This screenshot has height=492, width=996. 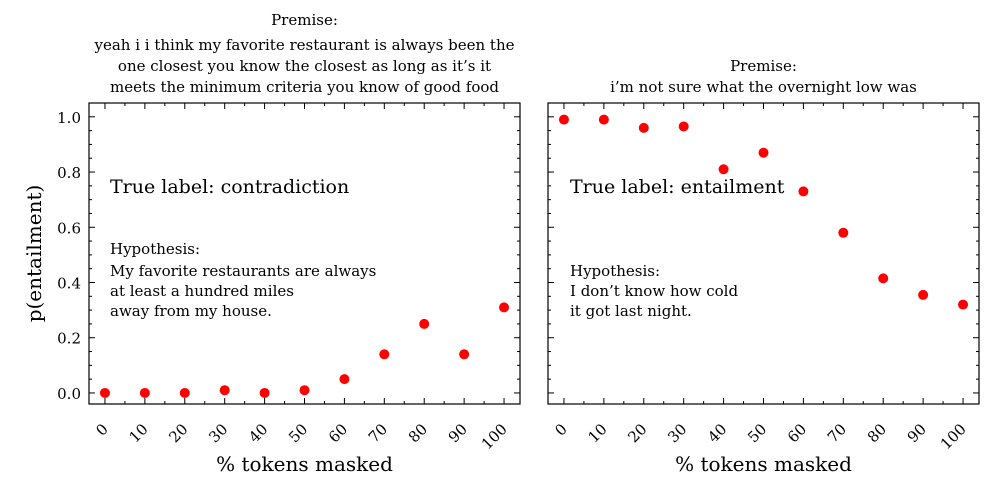 I want to click on panel1-hypothesis-line-3: at least a hundred miles, so click(x=202, y=291).